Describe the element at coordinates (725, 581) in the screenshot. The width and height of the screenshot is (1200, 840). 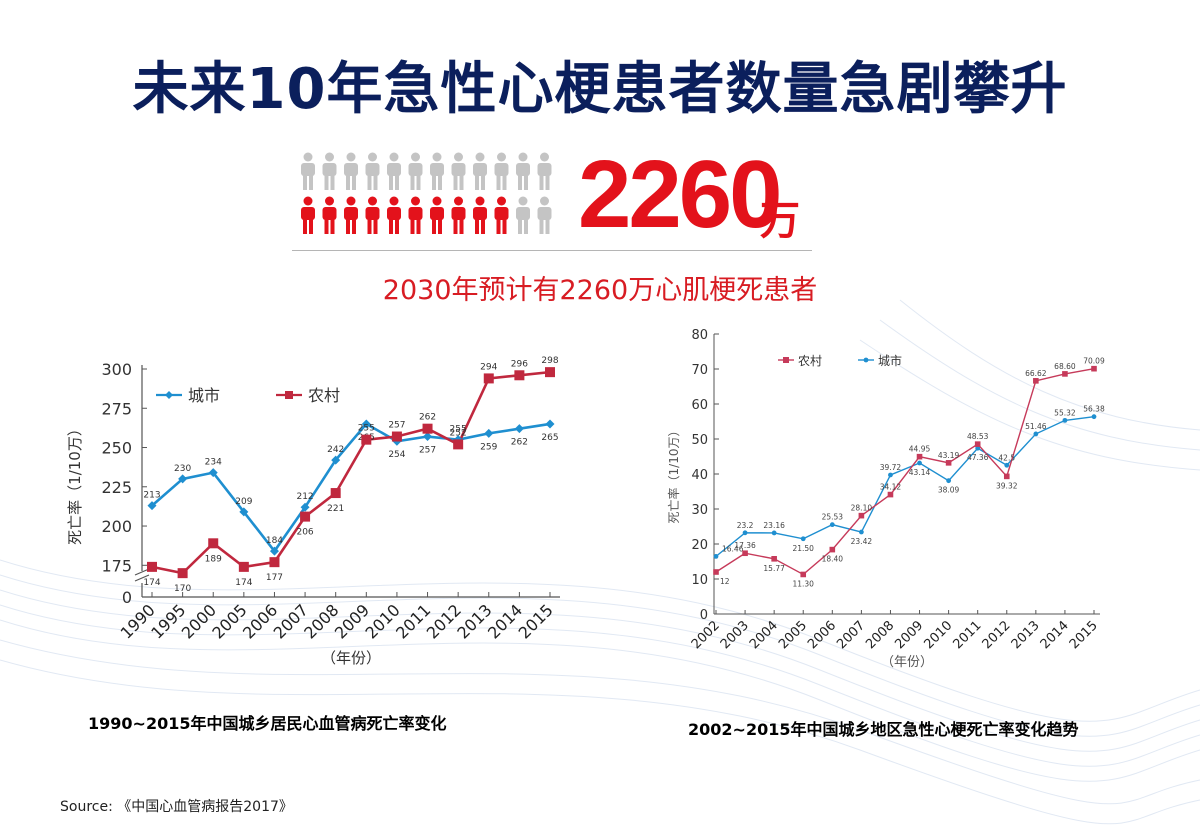
I see `rural-data-label: 12` at that location.